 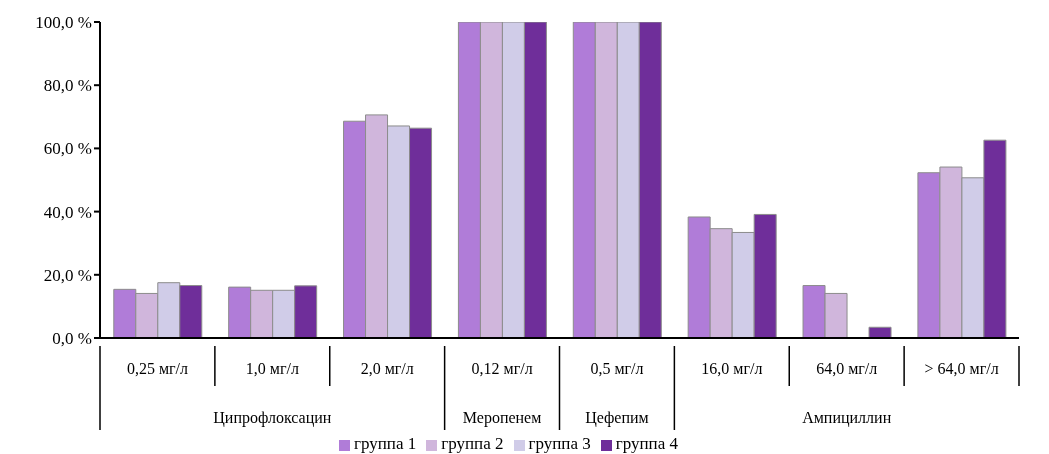 I want to click on legend-label: группа 2, so click(x=472, y=443).